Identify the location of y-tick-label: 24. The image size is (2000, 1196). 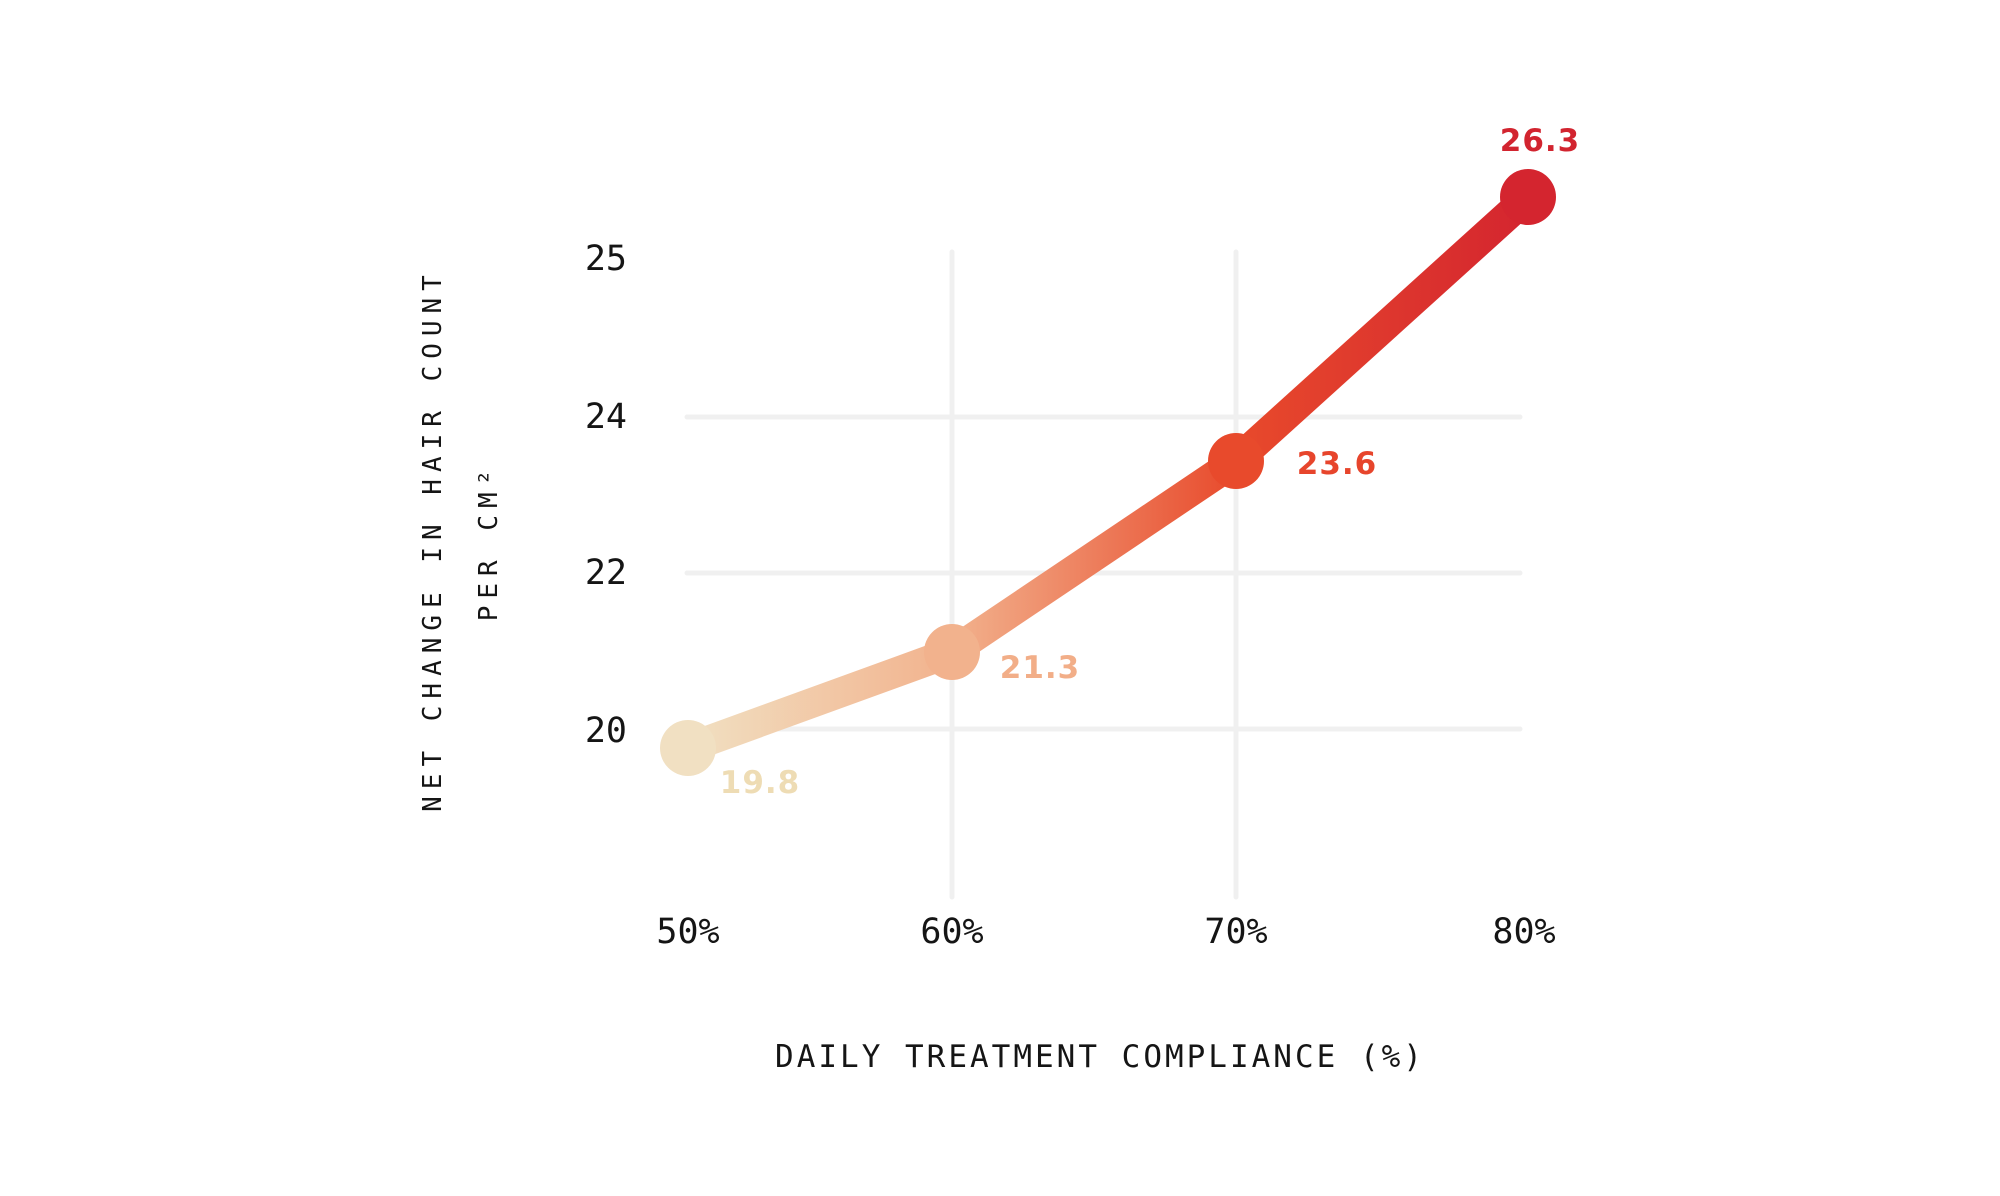
(605, 417).